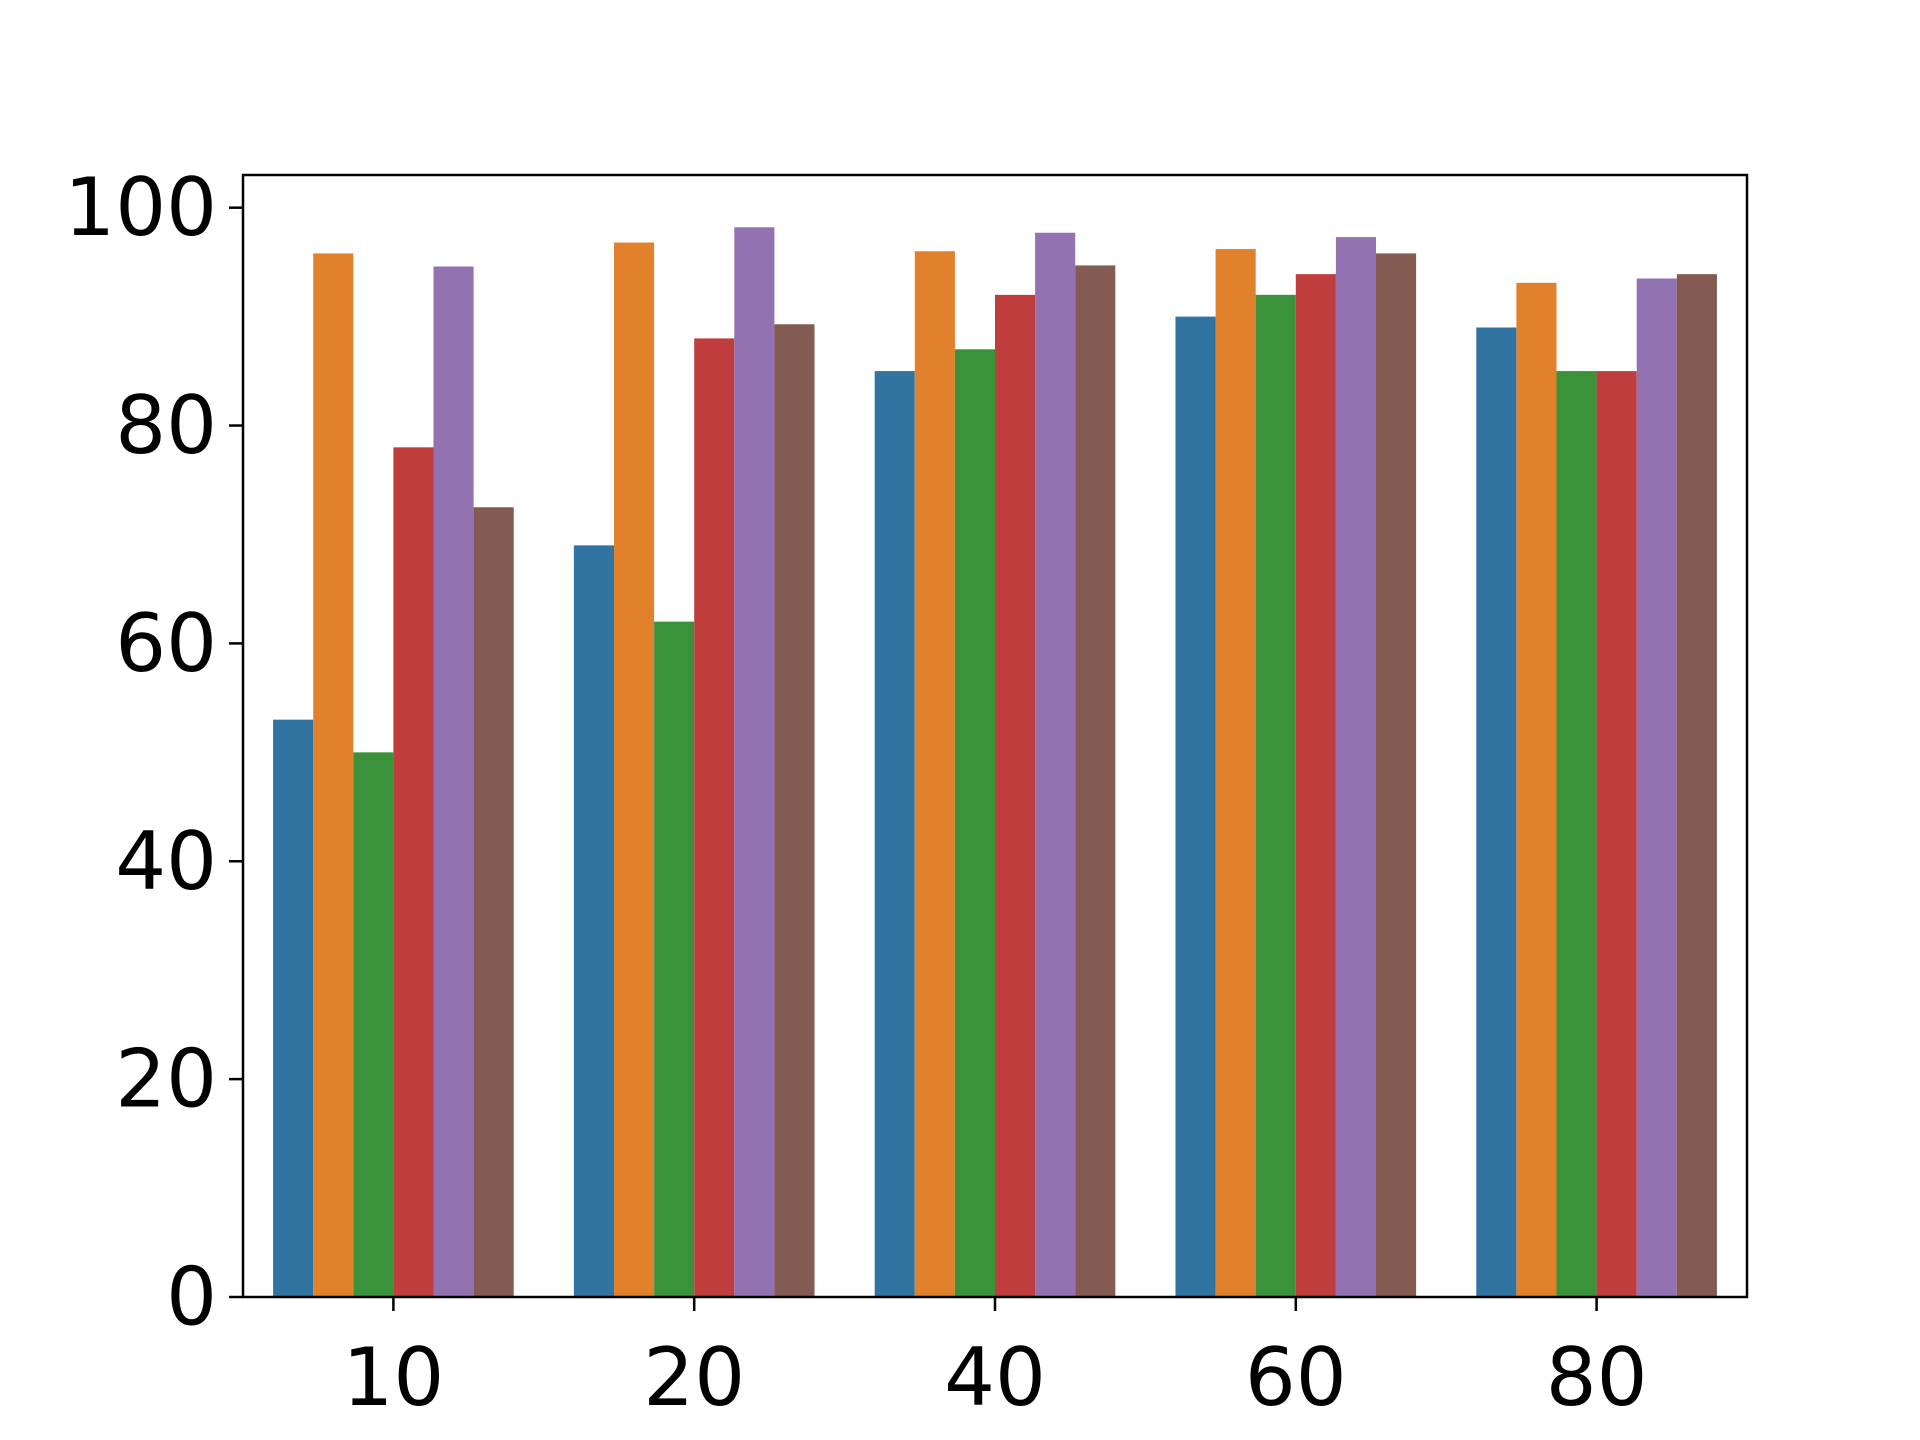 This screenshot has width=1920, height=1440. I want to click on y-tick-label: 0, so click(191, 1297).